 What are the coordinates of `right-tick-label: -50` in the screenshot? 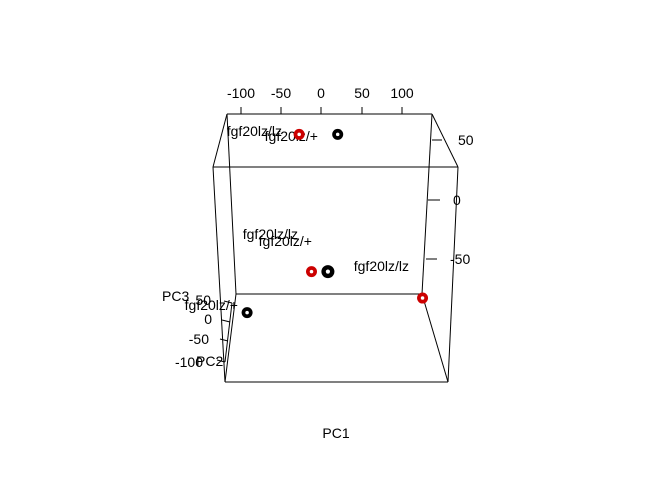 It's located at (460, 259).